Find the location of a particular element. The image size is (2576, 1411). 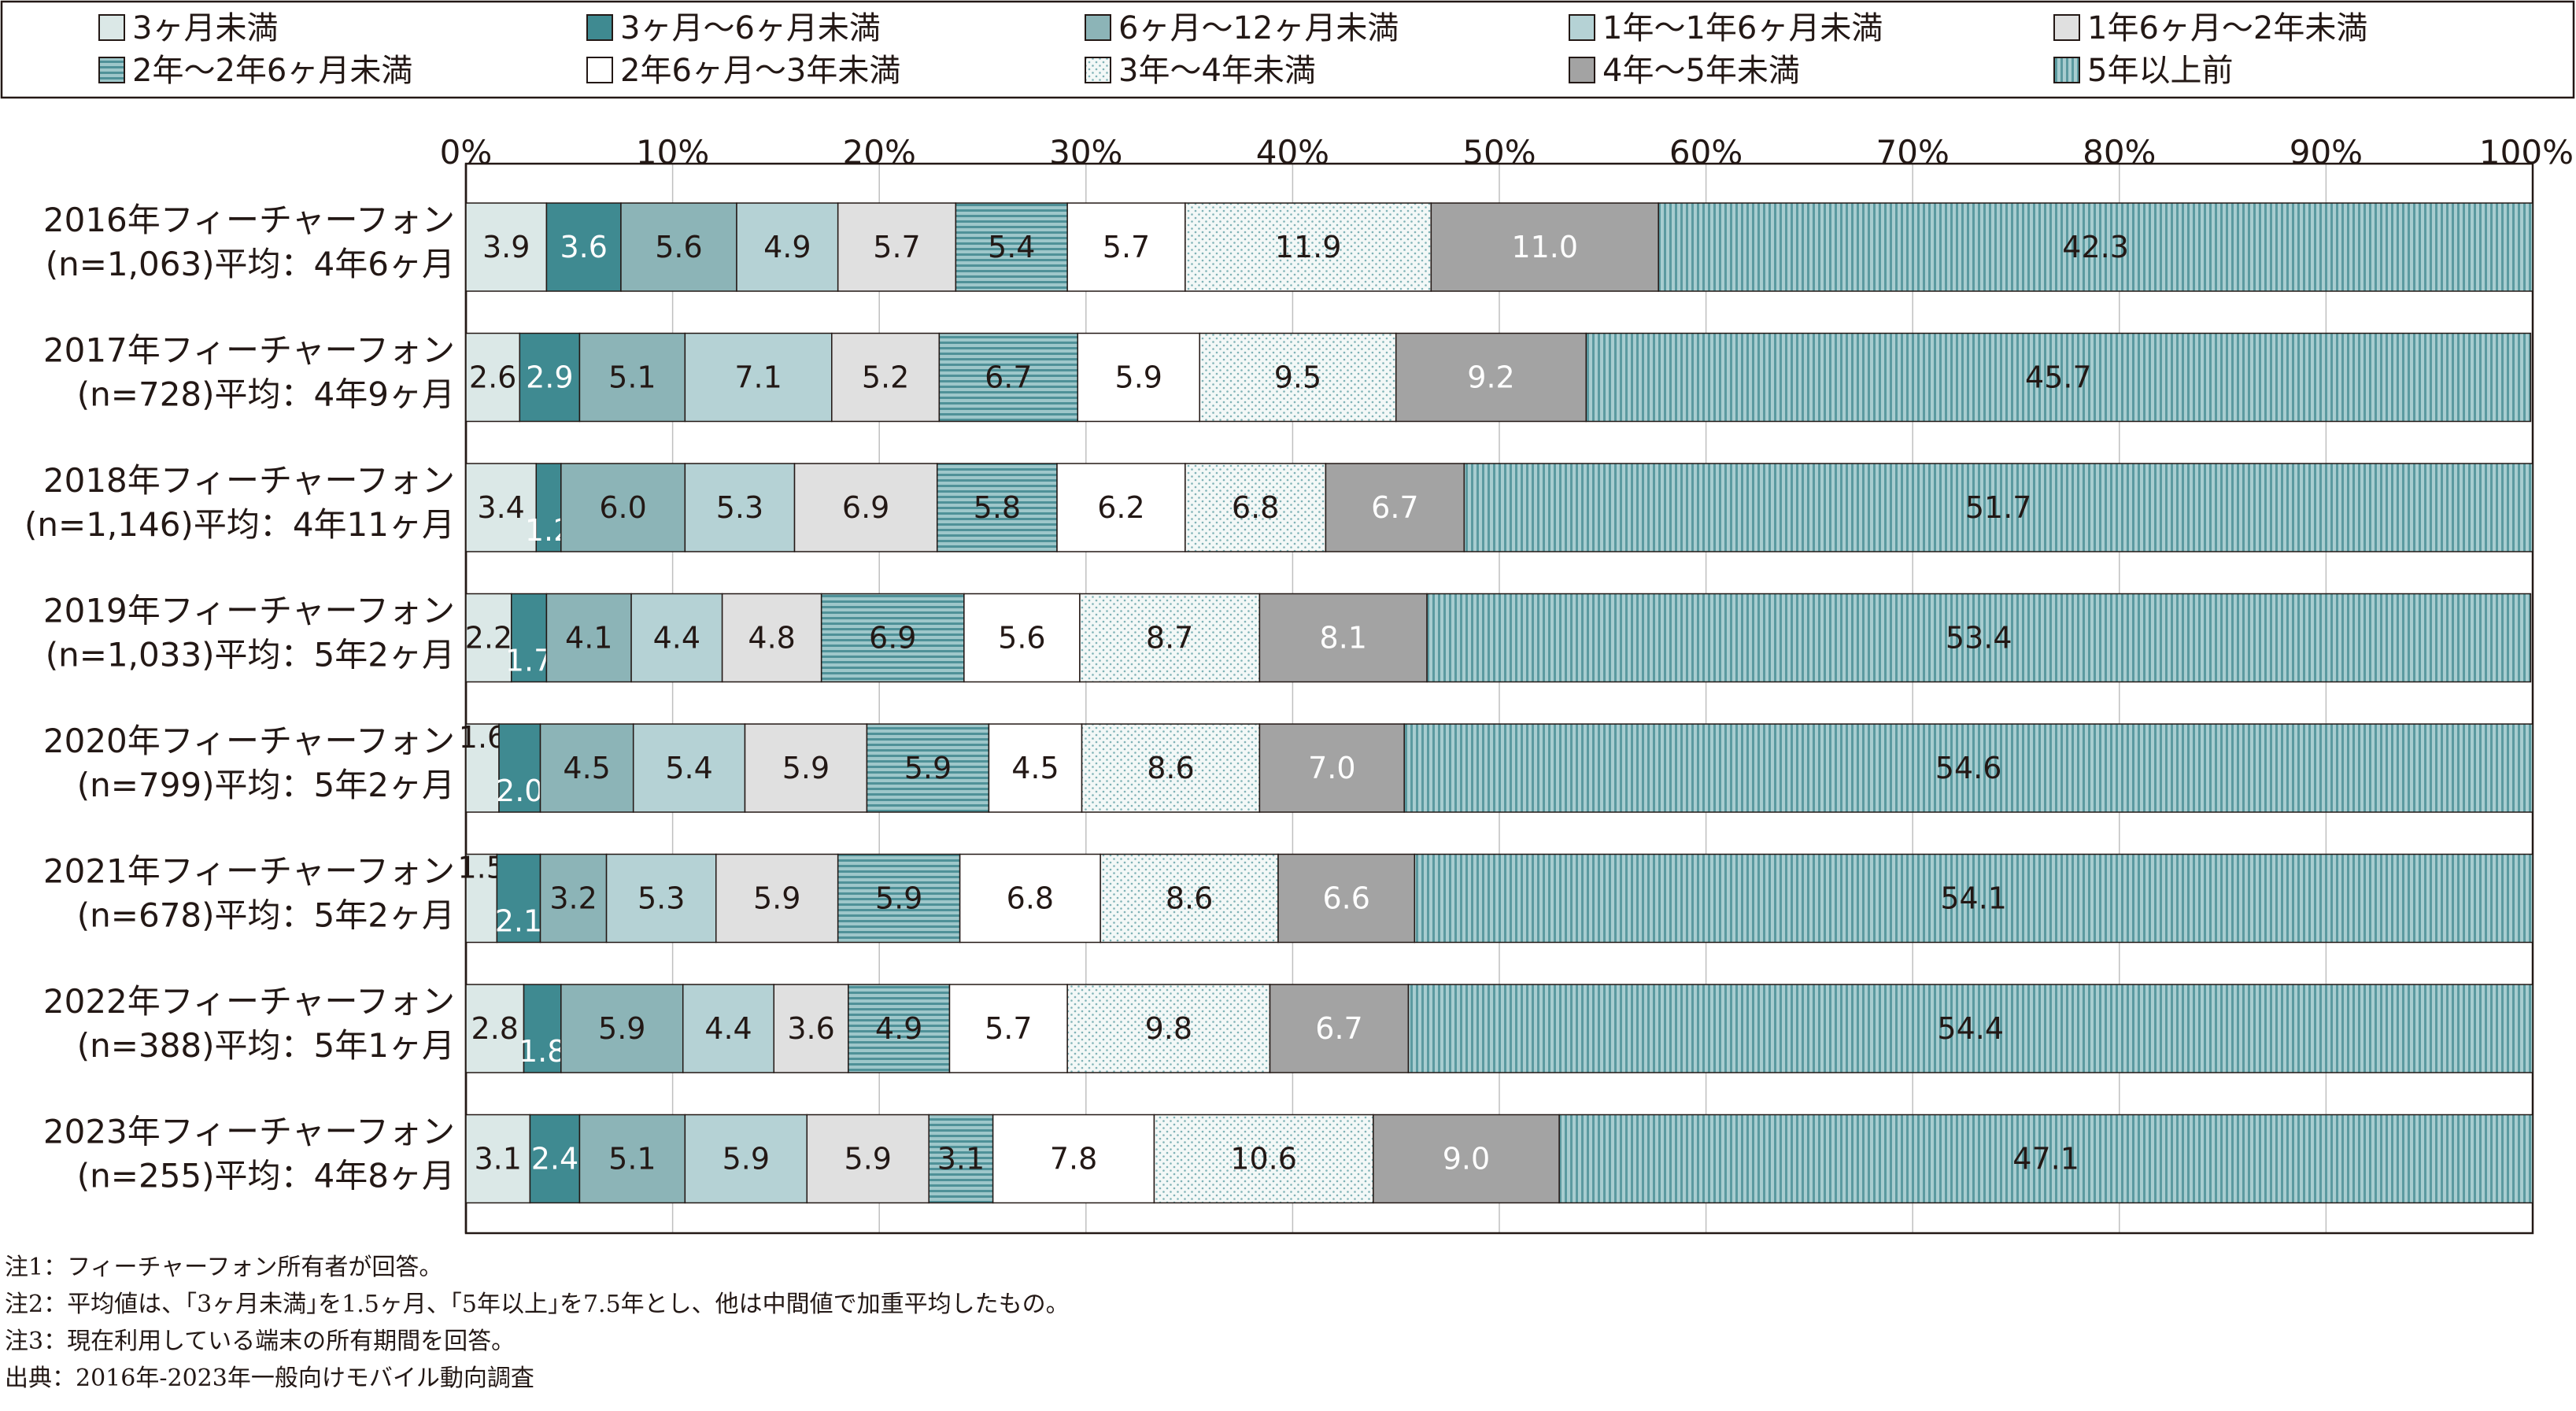

value-label: 9.0 is located at coordinates (1466, 1159).